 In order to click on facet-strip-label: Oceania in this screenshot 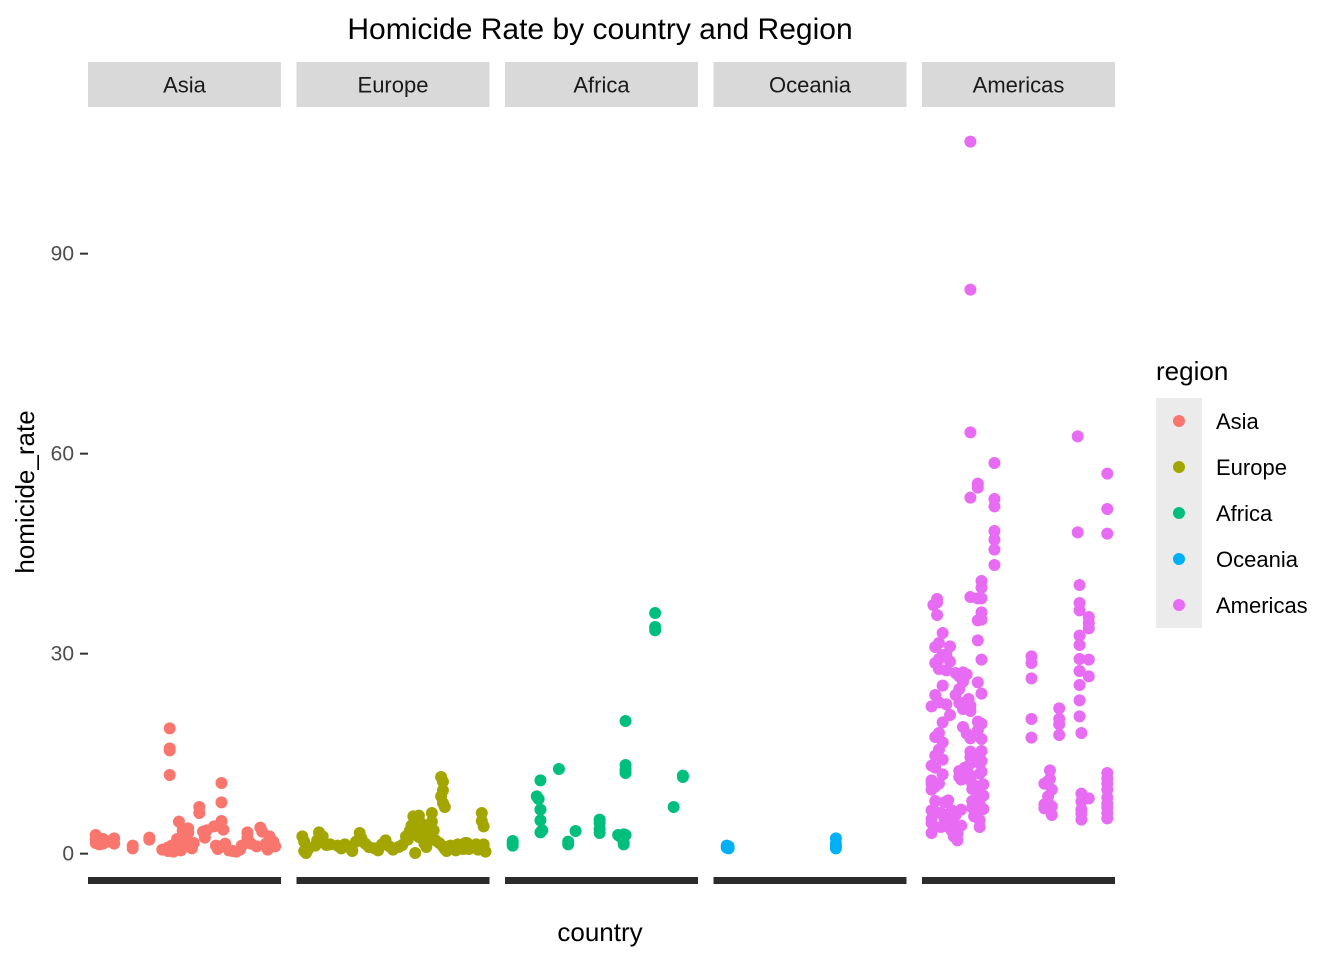, I will do `click(810, 85)`.